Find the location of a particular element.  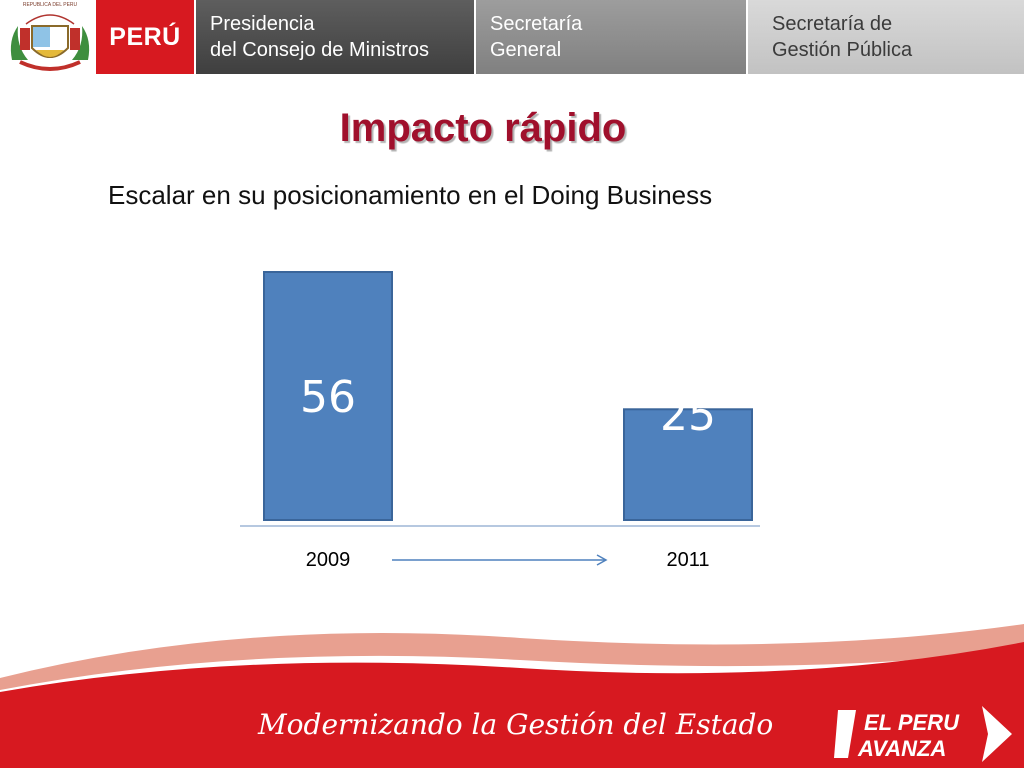

el-peru-avanza-logo: EL PERU AVANZA is located at coordinates (923, 734).